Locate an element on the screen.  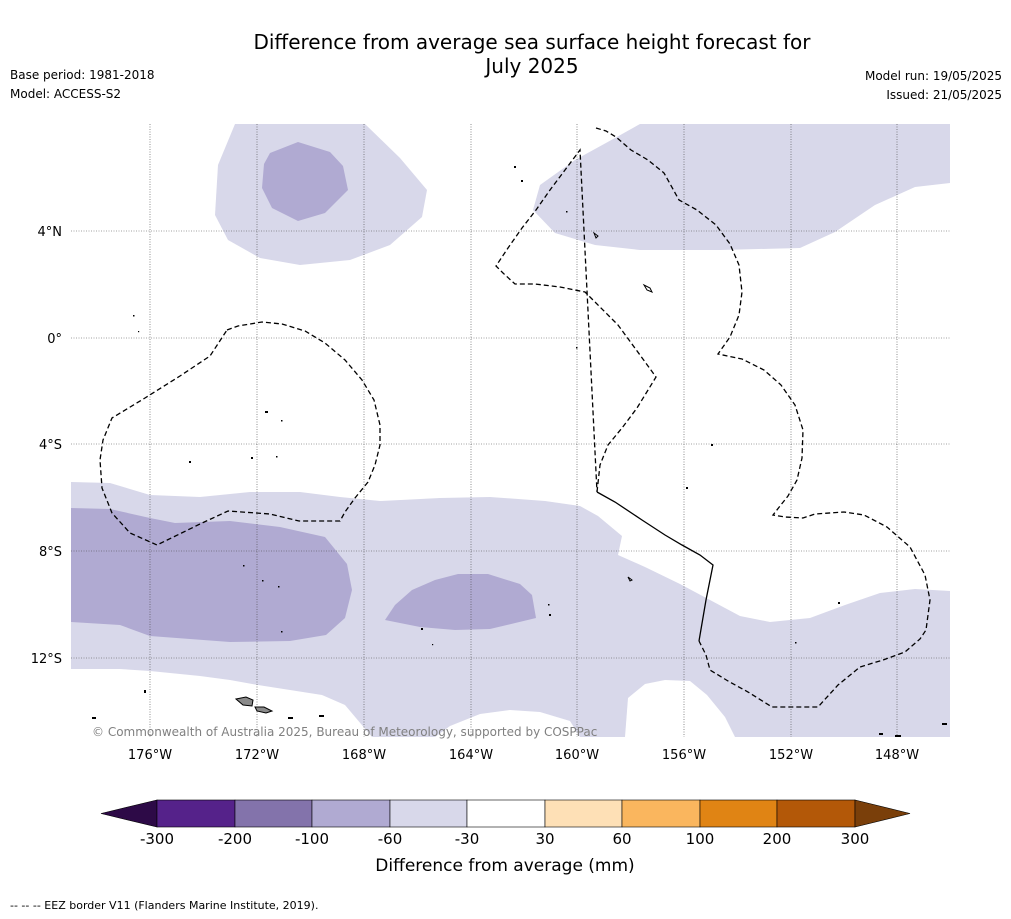
lon-label: 172°W is located at coordinates (257, 755).